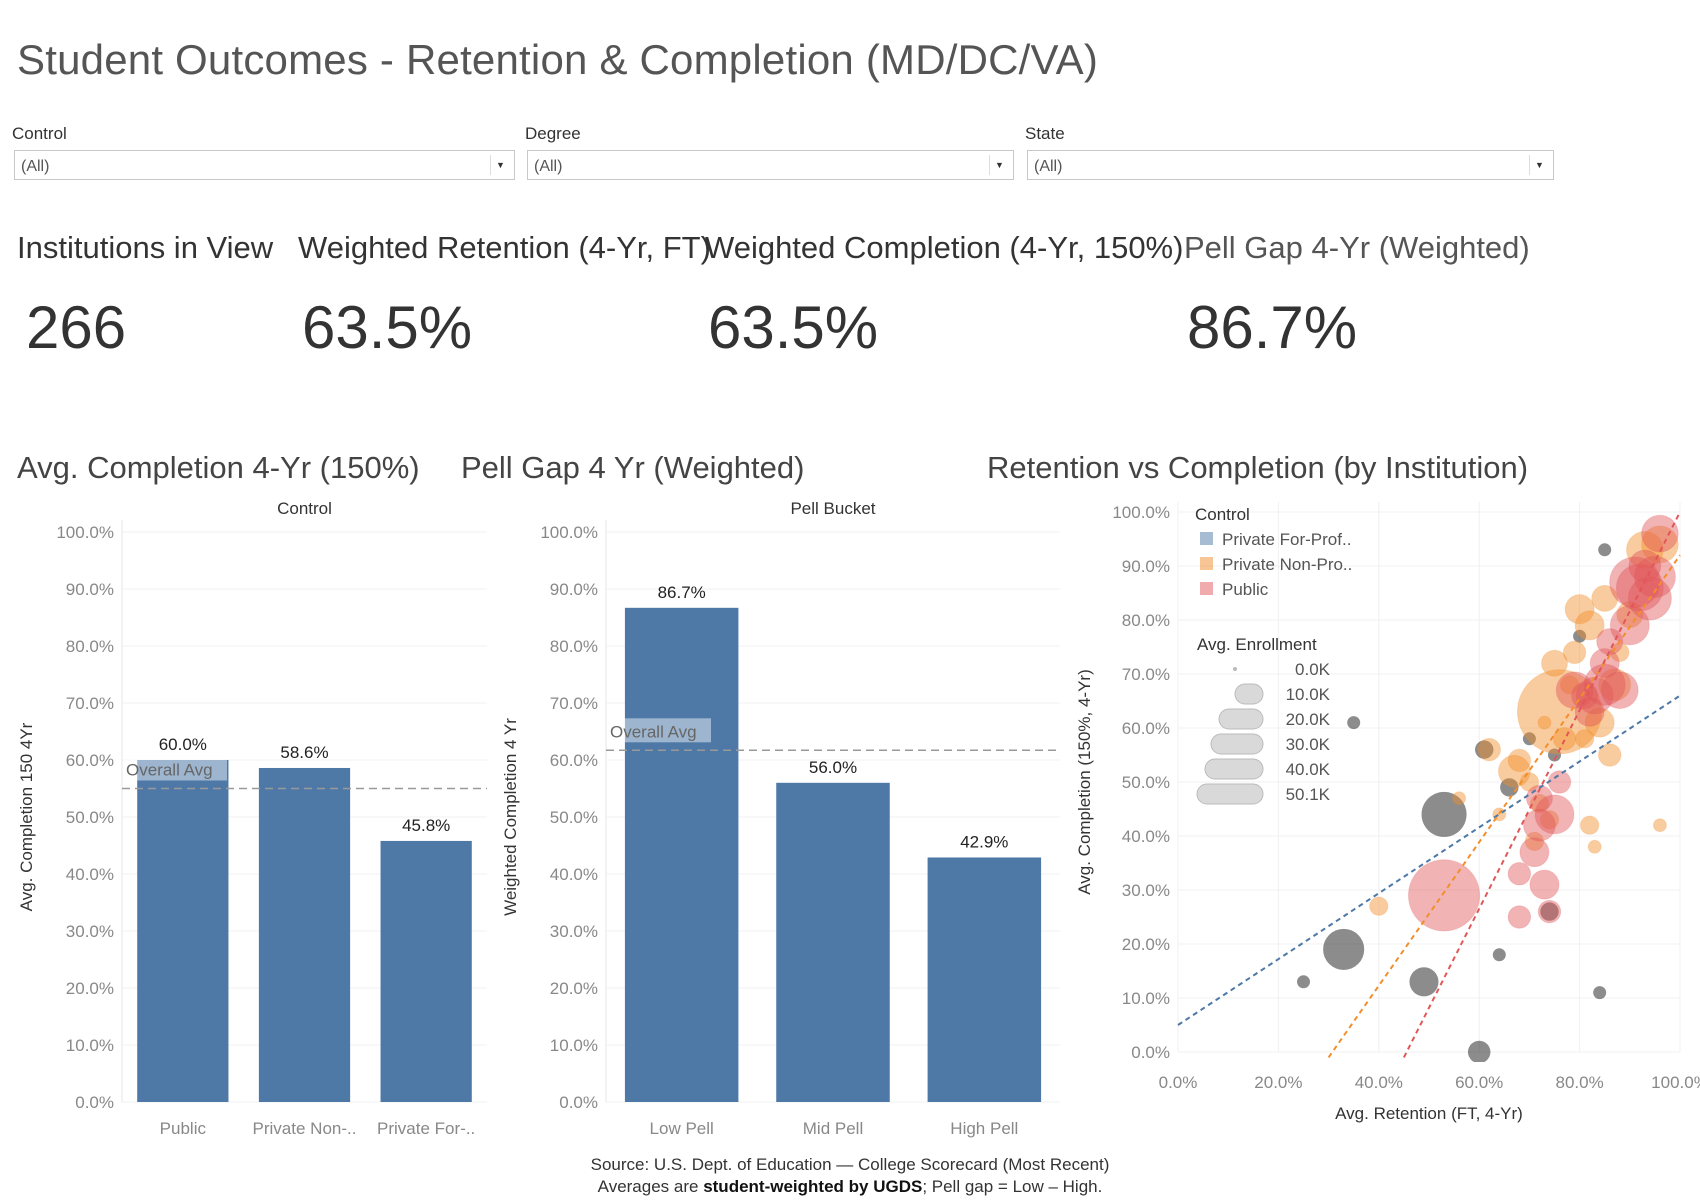 This screenshot has width=1700, height=1200. I want to click on pellgap-bar-label: 42.9%, so click(984, 841).